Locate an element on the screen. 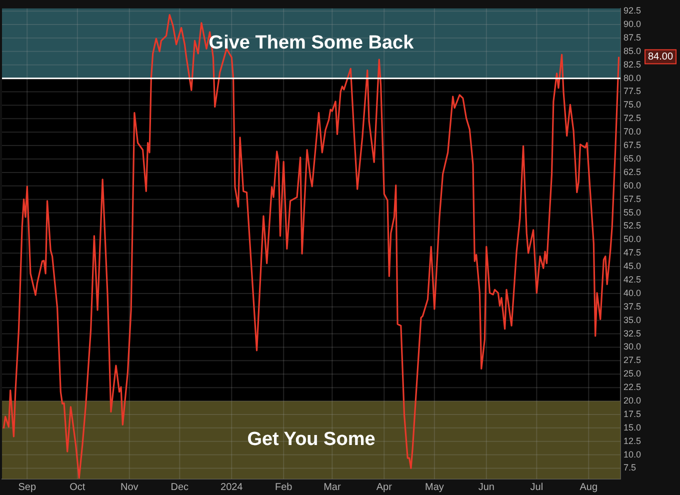 The width and height of the screenshot is (680, 495). y-tick-label: 7.5 is located at coordinates (629, 467).